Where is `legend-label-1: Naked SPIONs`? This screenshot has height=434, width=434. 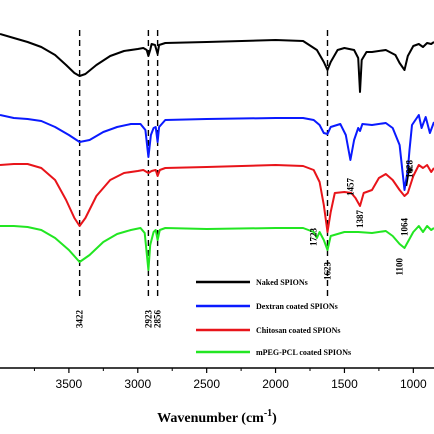 legend-label-1: Naked SPIONs is located at coordinates (282, 282).